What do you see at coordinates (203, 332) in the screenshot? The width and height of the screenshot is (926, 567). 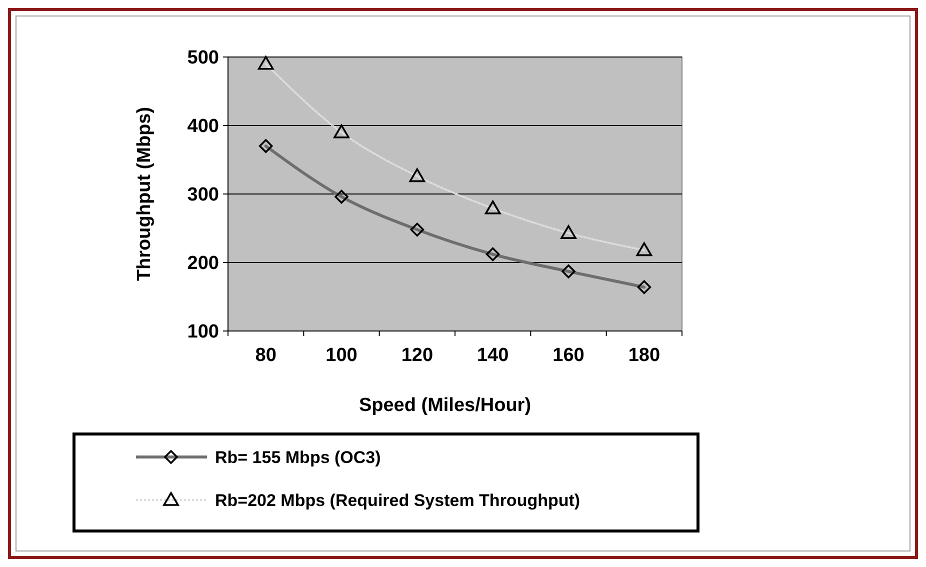 I see `y-tick-label: 100` at bounding box center [203, 332].